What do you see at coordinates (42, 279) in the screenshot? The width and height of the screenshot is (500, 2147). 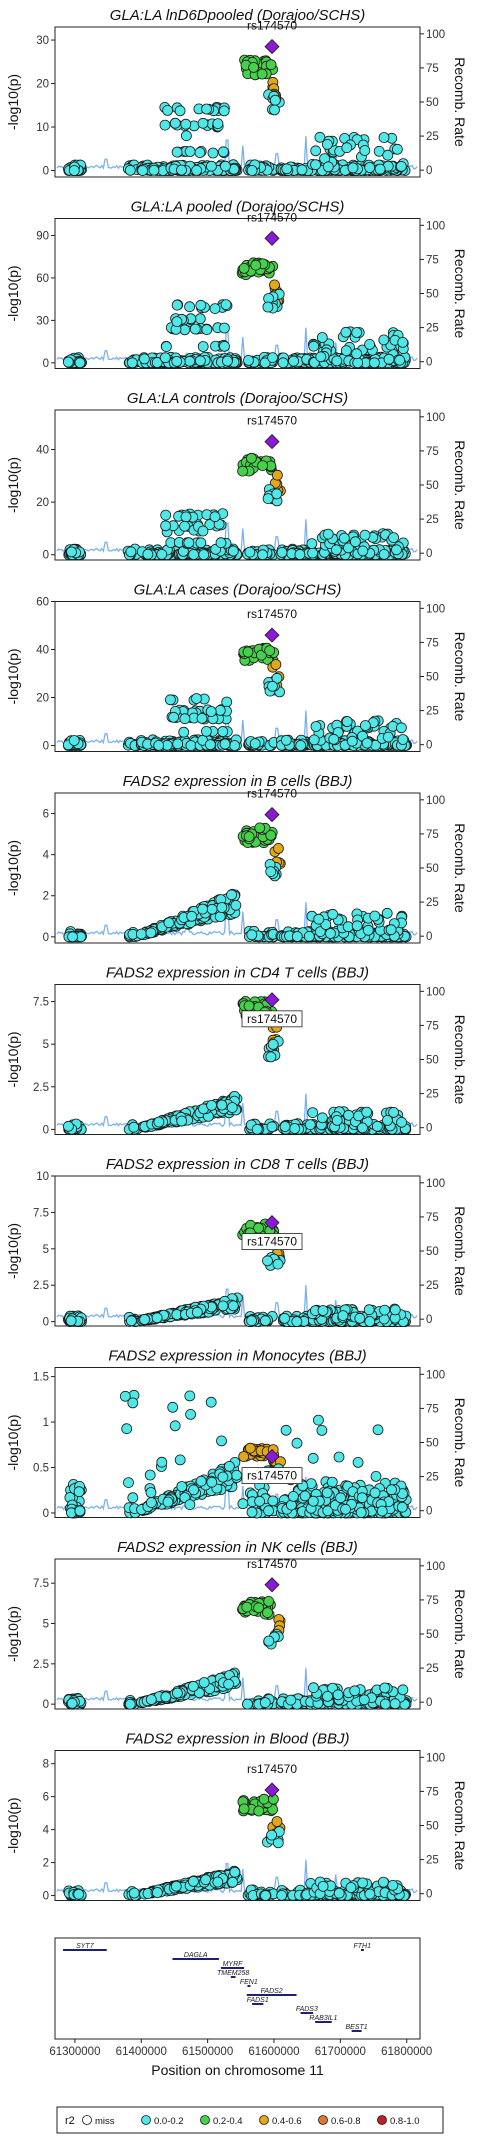 I see `y-tick-label: 60` at bounding box center [42, 279].